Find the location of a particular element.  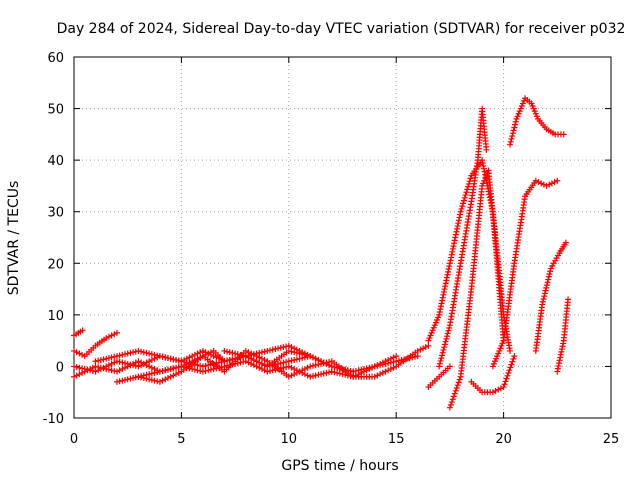

y-tick-label: 10 is located at coordinates (55, 316).